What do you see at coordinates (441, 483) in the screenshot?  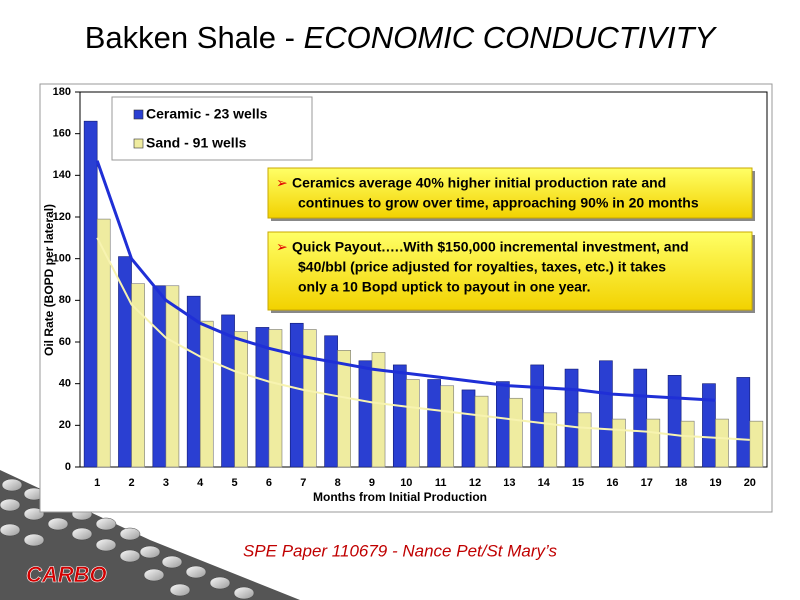 I see `x-tick-label: 11` at bounding box center [441, 483].